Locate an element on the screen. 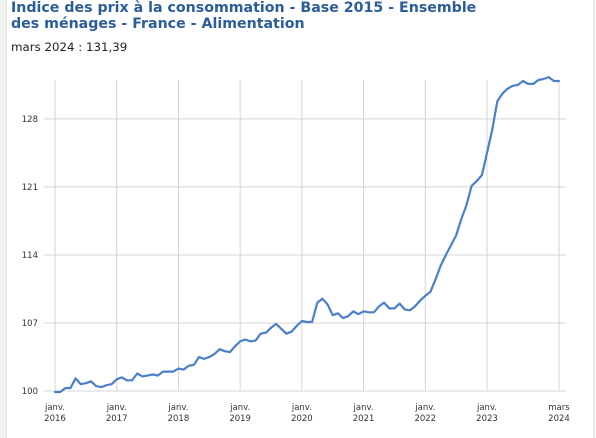 Image resolution: width=596 pixels, height=438 pixels. y-tick-label: 121 is located at coordinates (30, 188).